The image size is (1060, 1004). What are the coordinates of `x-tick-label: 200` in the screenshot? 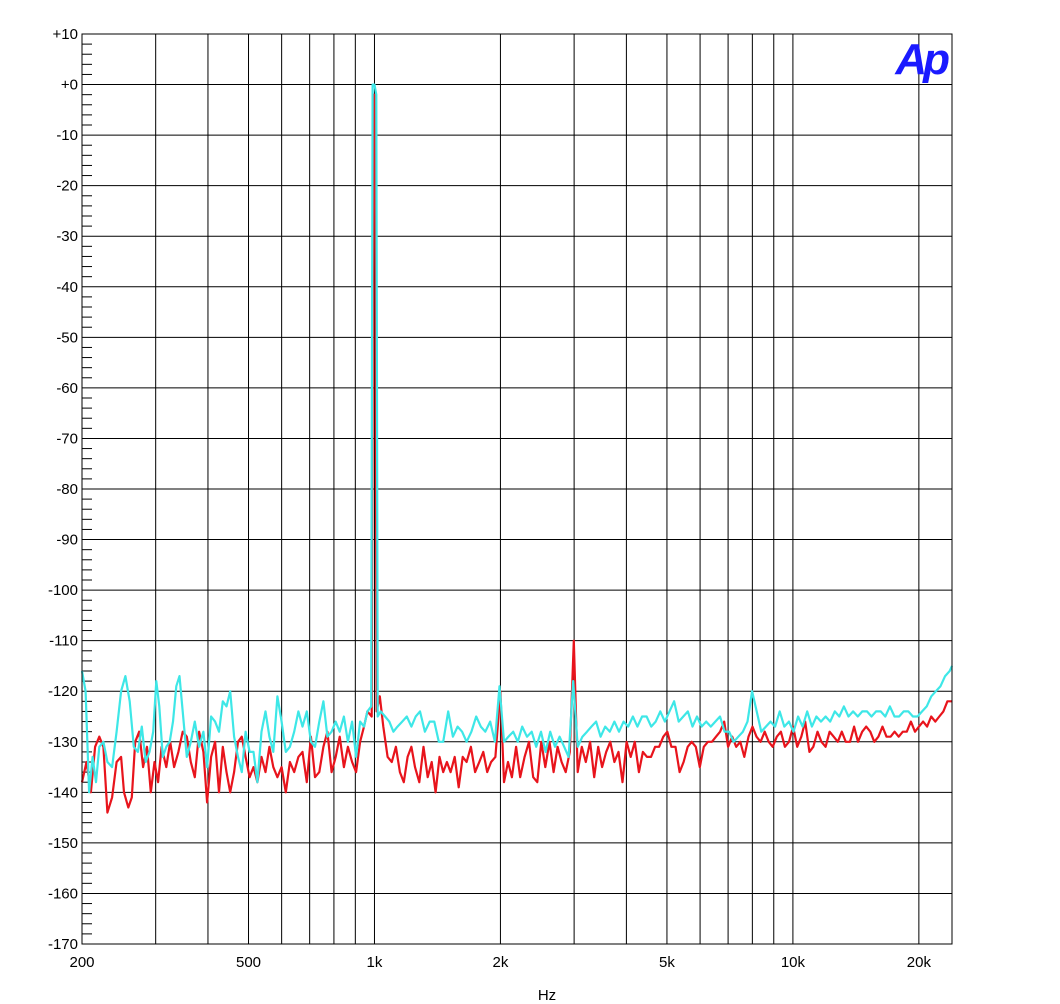 It's located at (81, 962).